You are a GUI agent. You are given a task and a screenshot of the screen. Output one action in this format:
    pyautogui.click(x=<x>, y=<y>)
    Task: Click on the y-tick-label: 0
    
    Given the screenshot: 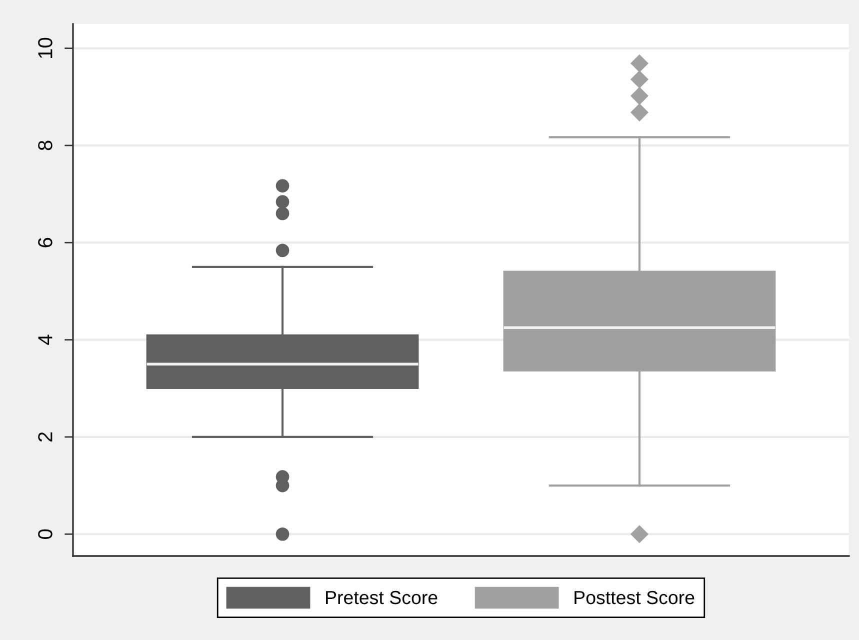 What is the action you would take?
    pyautogui.click(x=45, y=534)
    